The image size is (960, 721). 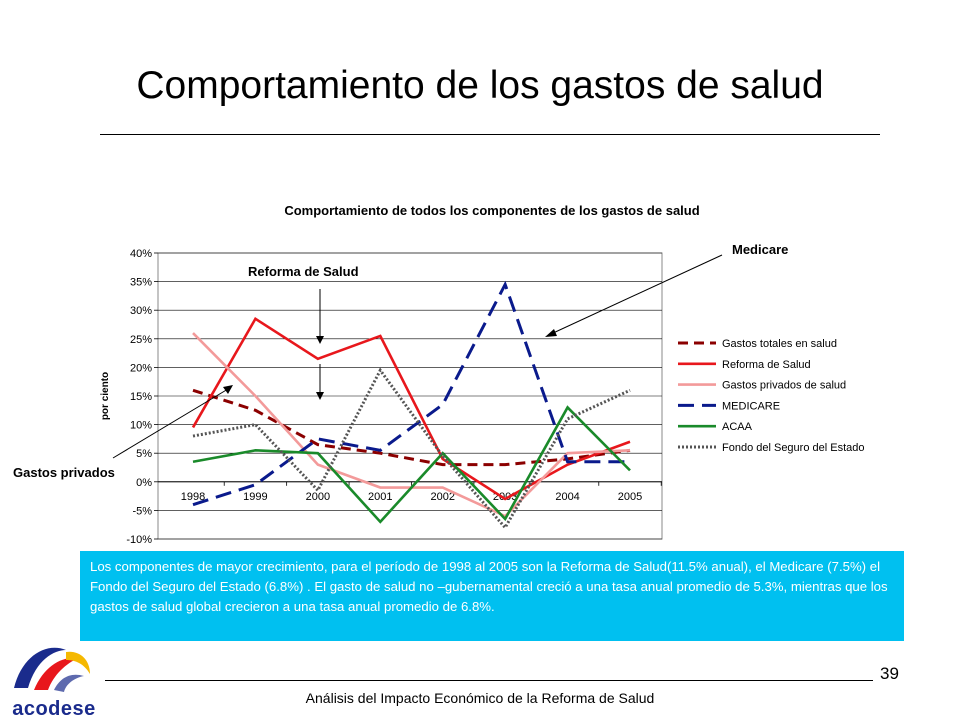 What do you see at coordinates (421, 492) in the screenshot?
I see `x-axis-ticks: 1998 1999 2000 2001 2002 2003 2004 2005` at bounding box center [421, 492].